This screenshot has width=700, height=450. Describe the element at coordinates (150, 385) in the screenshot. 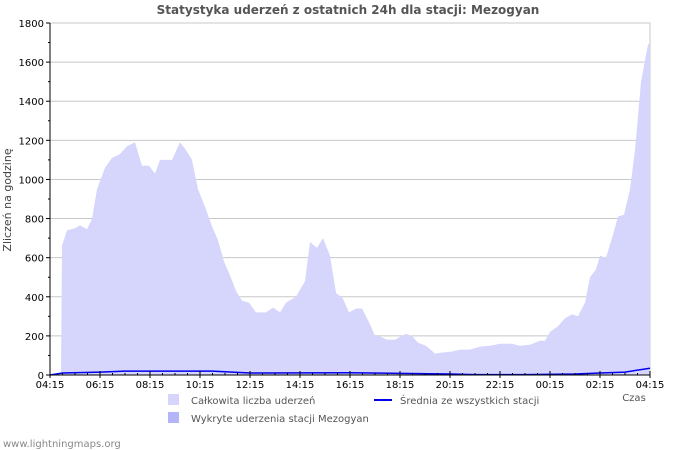

I see `x-tick-label: 08:15` at that location.